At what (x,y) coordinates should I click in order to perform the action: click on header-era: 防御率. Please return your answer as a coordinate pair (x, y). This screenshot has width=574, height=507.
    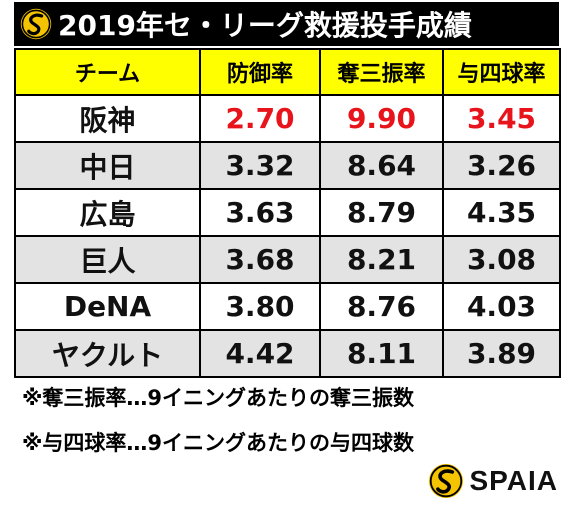
    Looking at the image, I should click on (260, 72).